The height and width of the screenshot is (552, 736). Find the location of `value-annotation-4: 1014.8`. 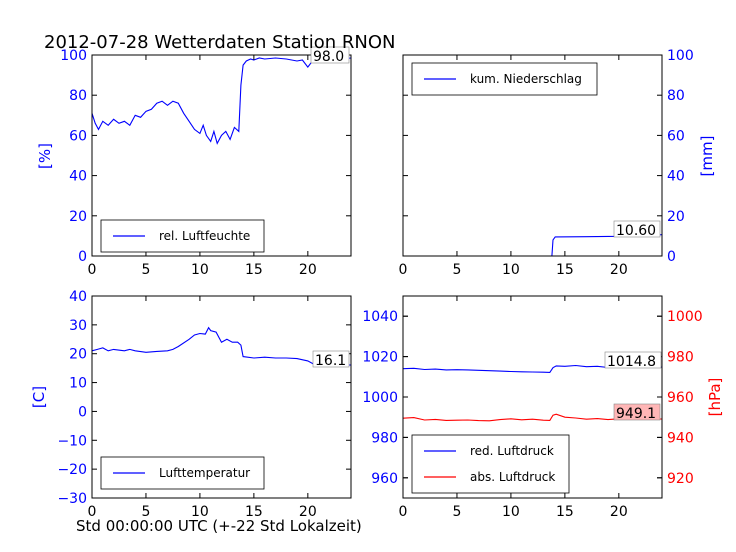

value-annotation-4: 1014.8 is located at coordinates (631, 362).